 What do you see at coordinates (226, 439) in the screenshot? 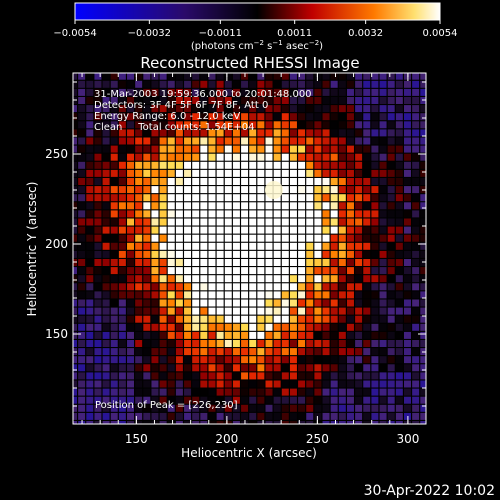
I see `x-tick-label: 200` at bounding box center [226, 439].